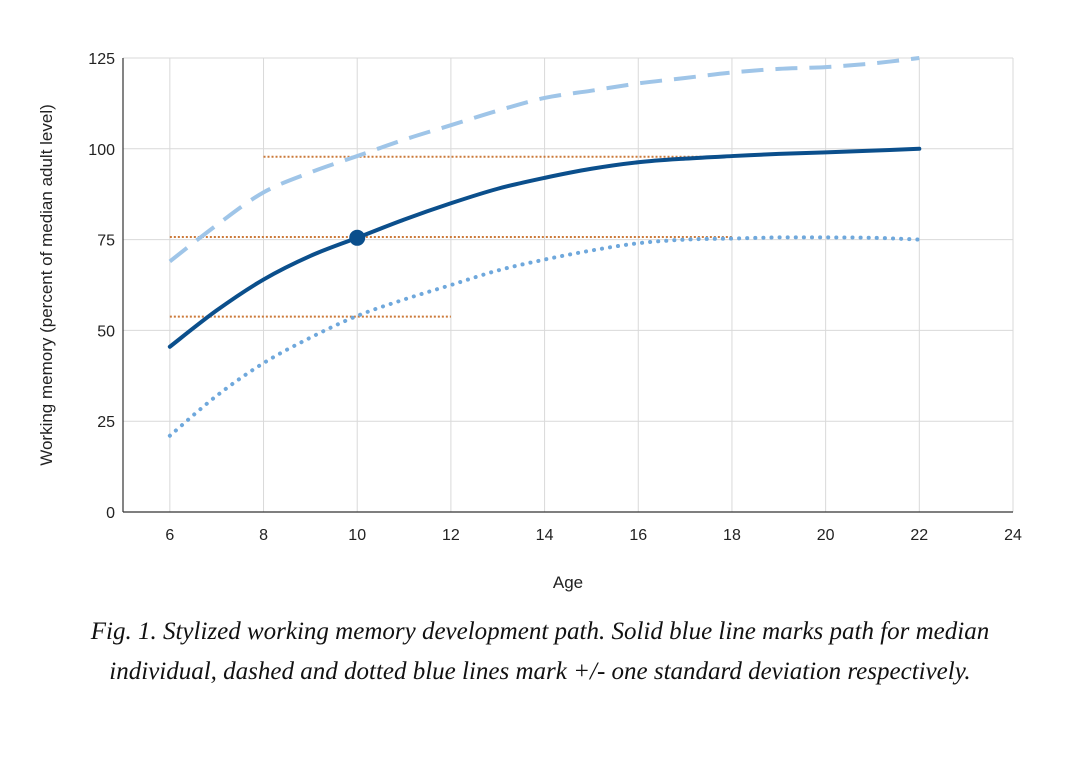 This screenshot has width=1080, height=777. What do you see at coordinates (263, 535) in the screenshot?
I see `x-tick-label: 8` at bounding box center [263, 535].